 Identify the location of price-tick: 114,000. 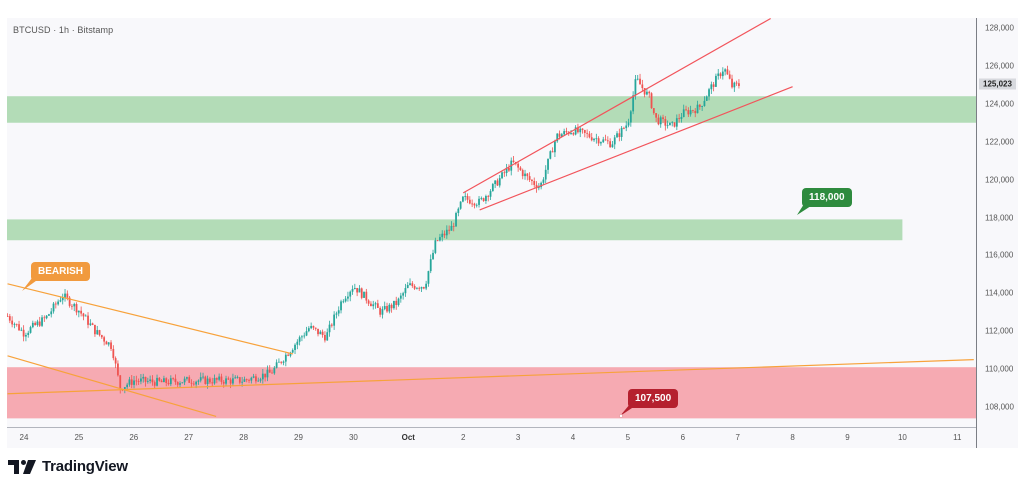
(999, 293).